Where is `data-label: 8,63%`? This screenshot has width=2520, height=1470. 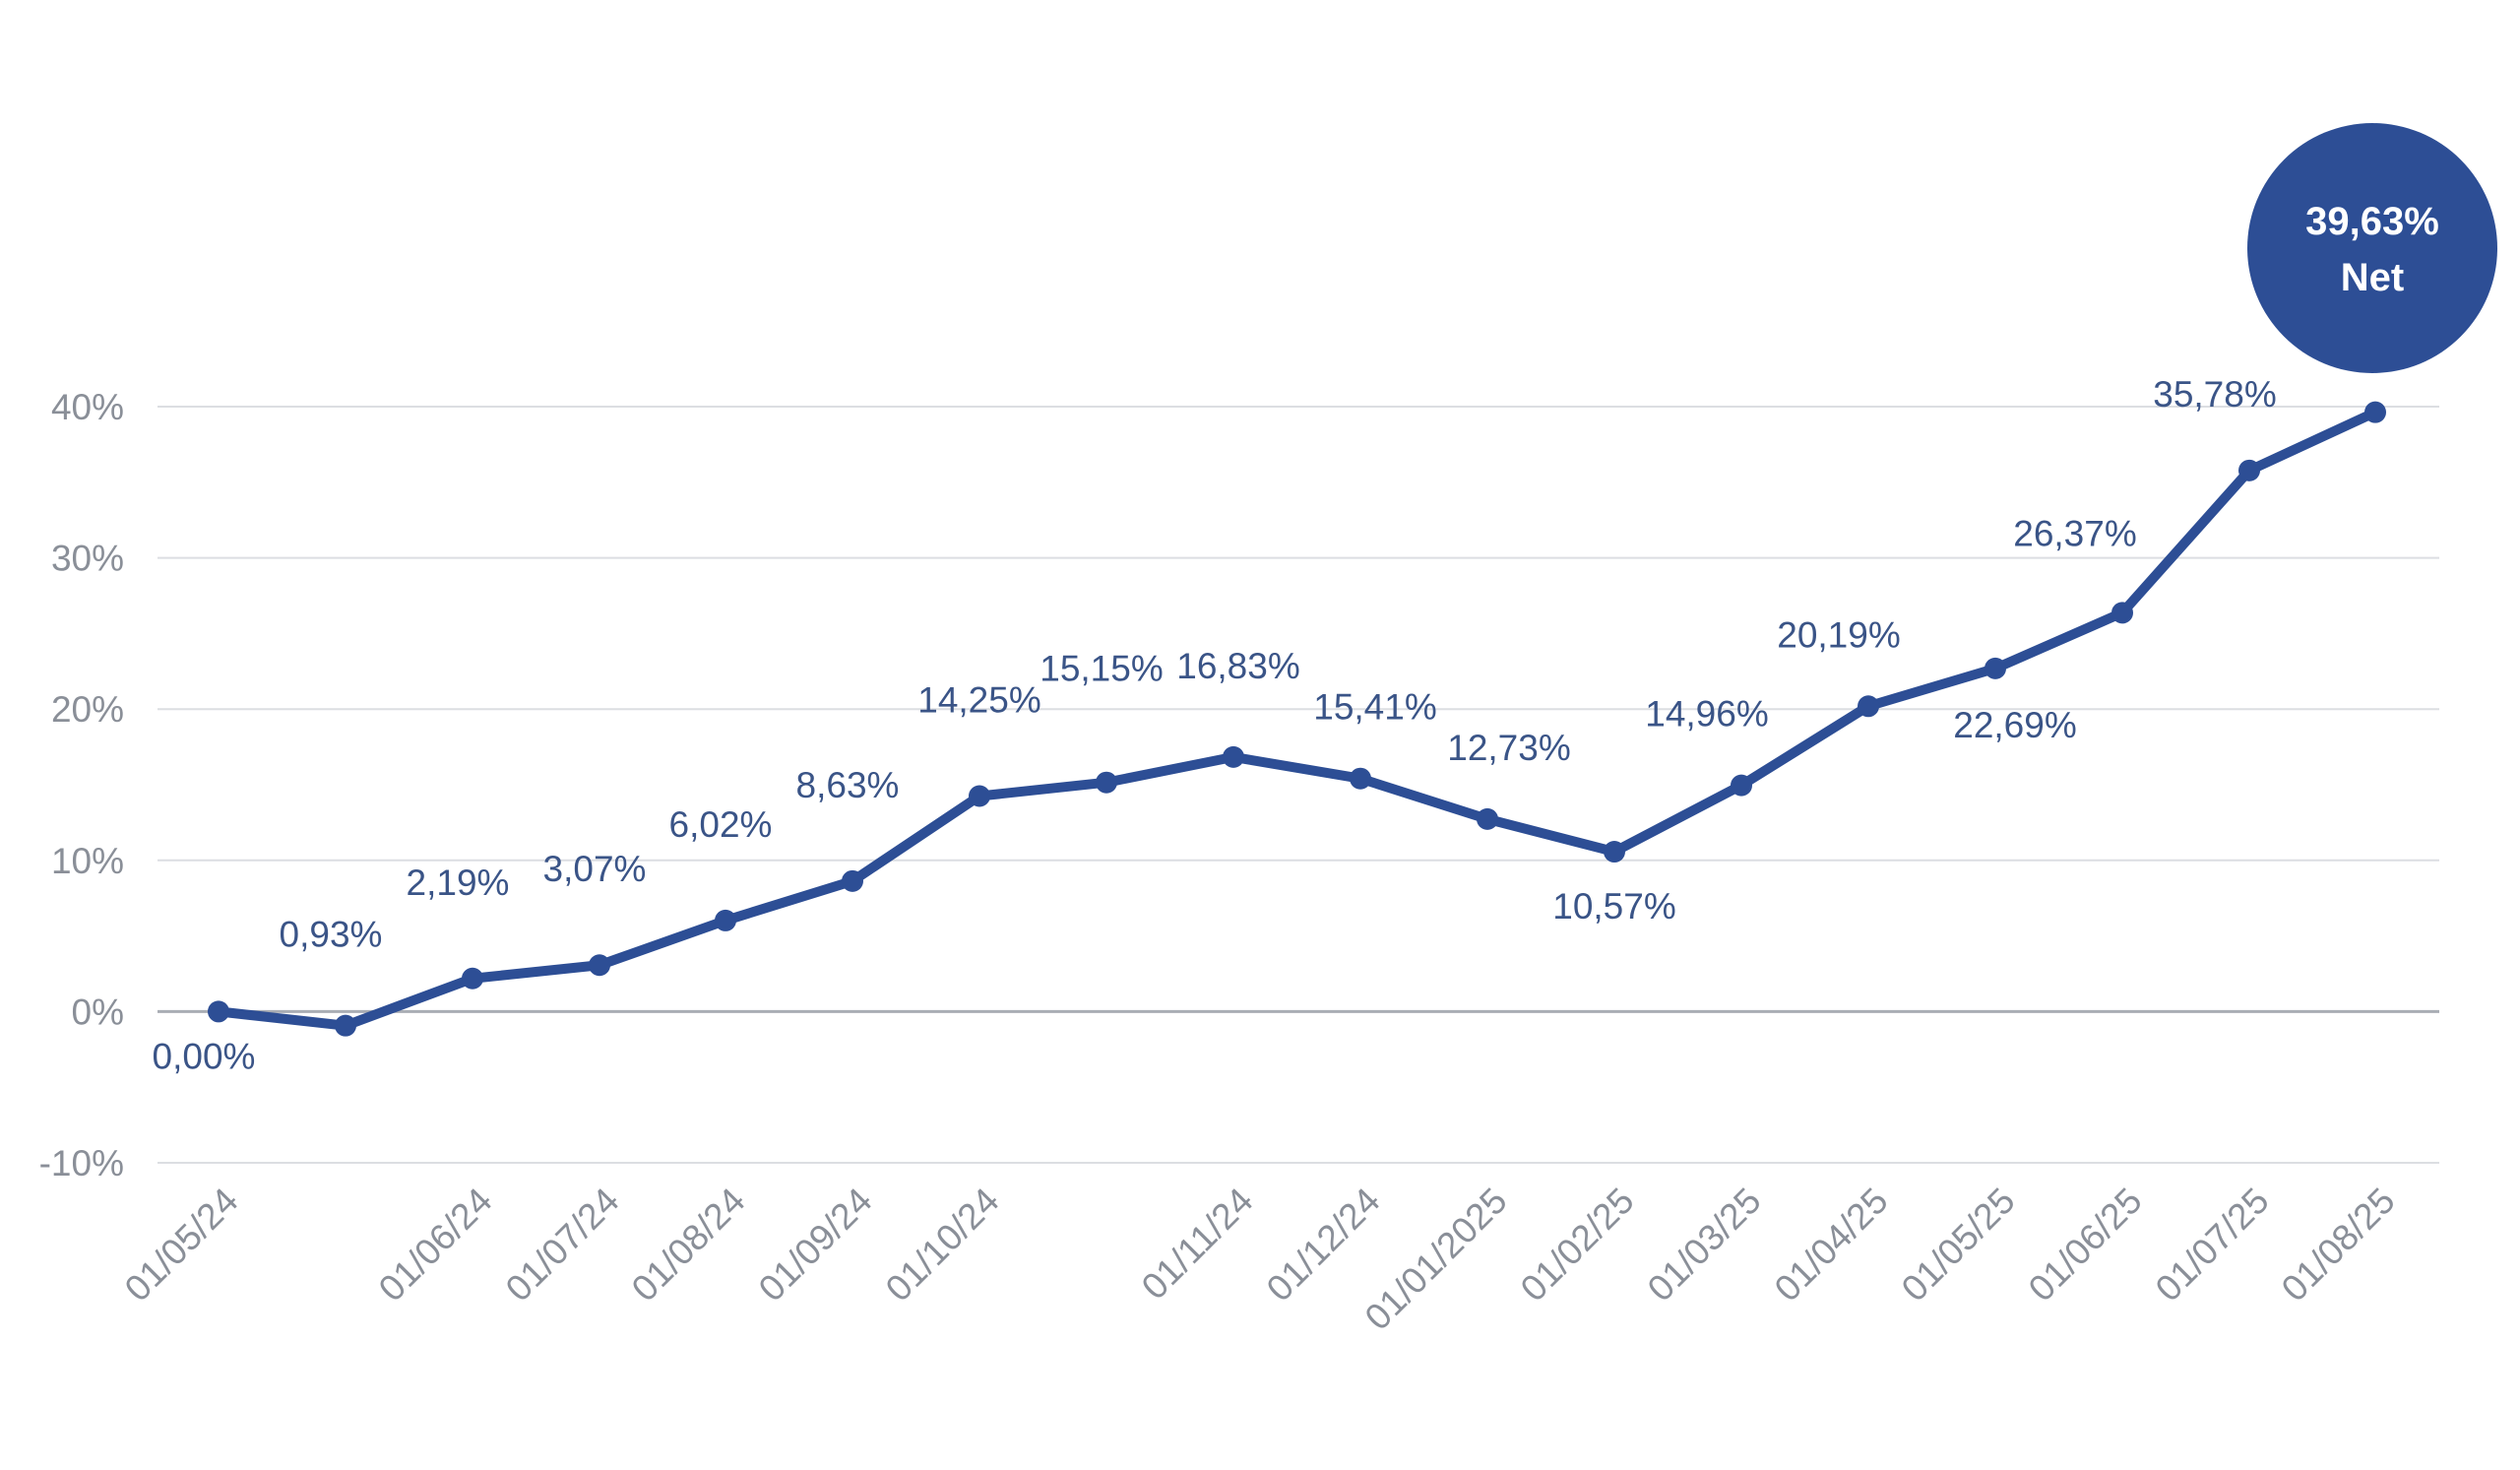
data-label: 8,63% is located at coordinates (848, 785).